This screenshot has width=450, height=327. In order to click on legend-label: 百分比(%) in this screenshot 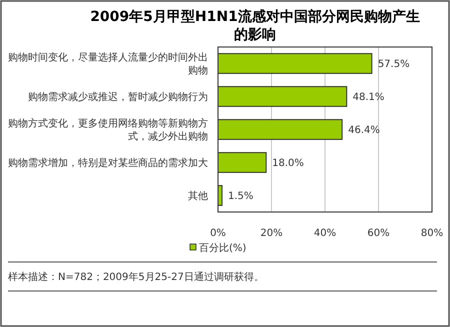, I will do `click(222, 248)`.